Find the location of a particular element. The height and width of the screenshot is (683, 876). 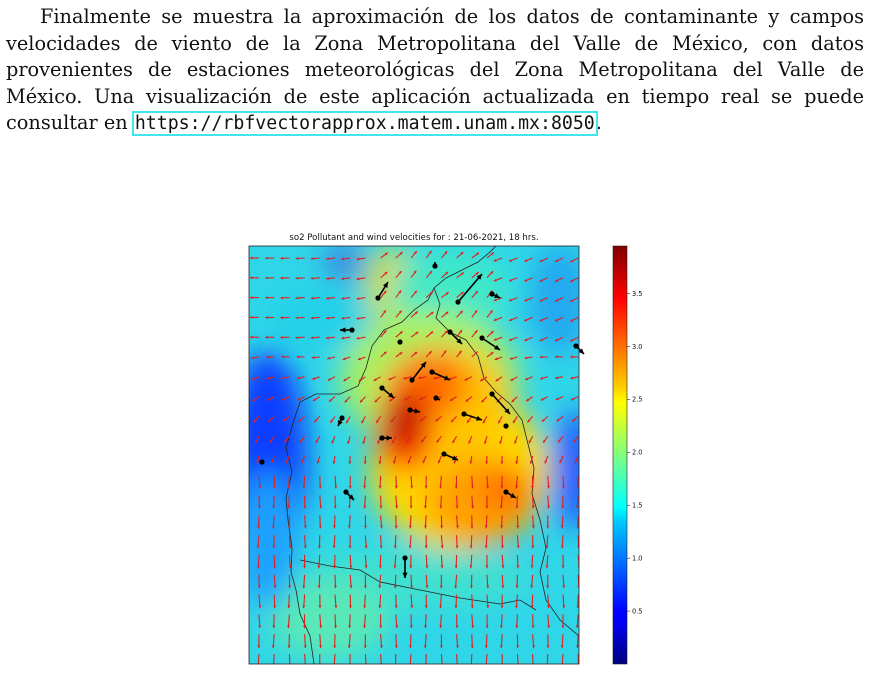

colorbar-tick-label: 3.0 is located at coordinates (637, 347).